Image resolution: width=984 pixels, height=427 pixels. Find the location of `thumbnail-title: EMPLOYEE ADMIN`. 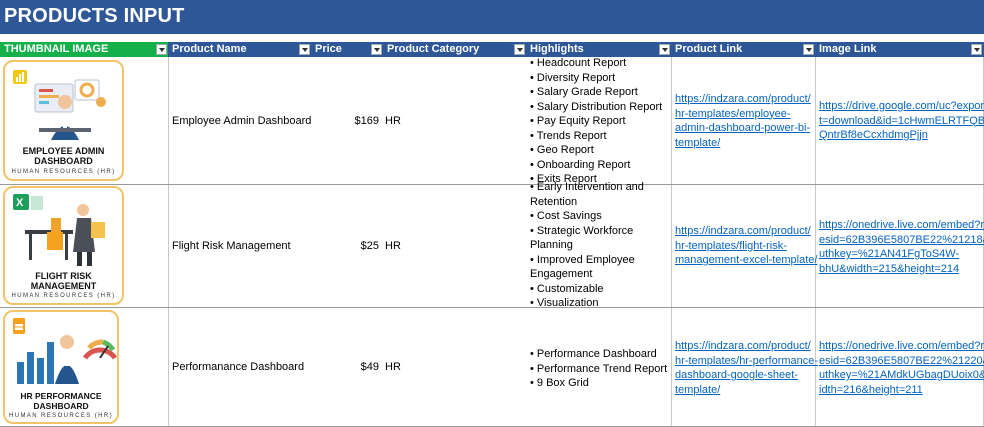

thumbnail-title: EMPLOYEE ADMIN is located at coordinates (63, 151).